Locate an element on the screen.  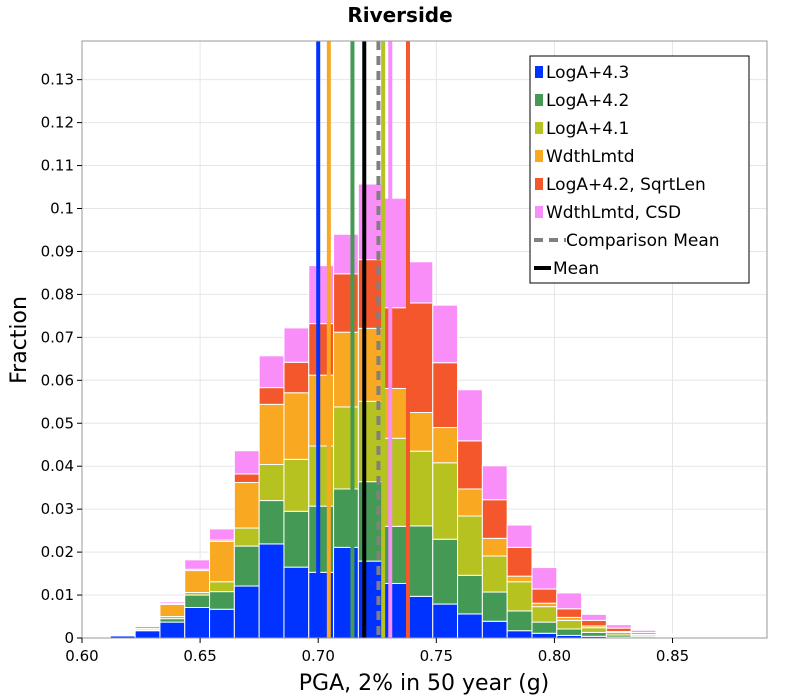
x-tick-label: 0.60 is located at coordinates (81, 656).